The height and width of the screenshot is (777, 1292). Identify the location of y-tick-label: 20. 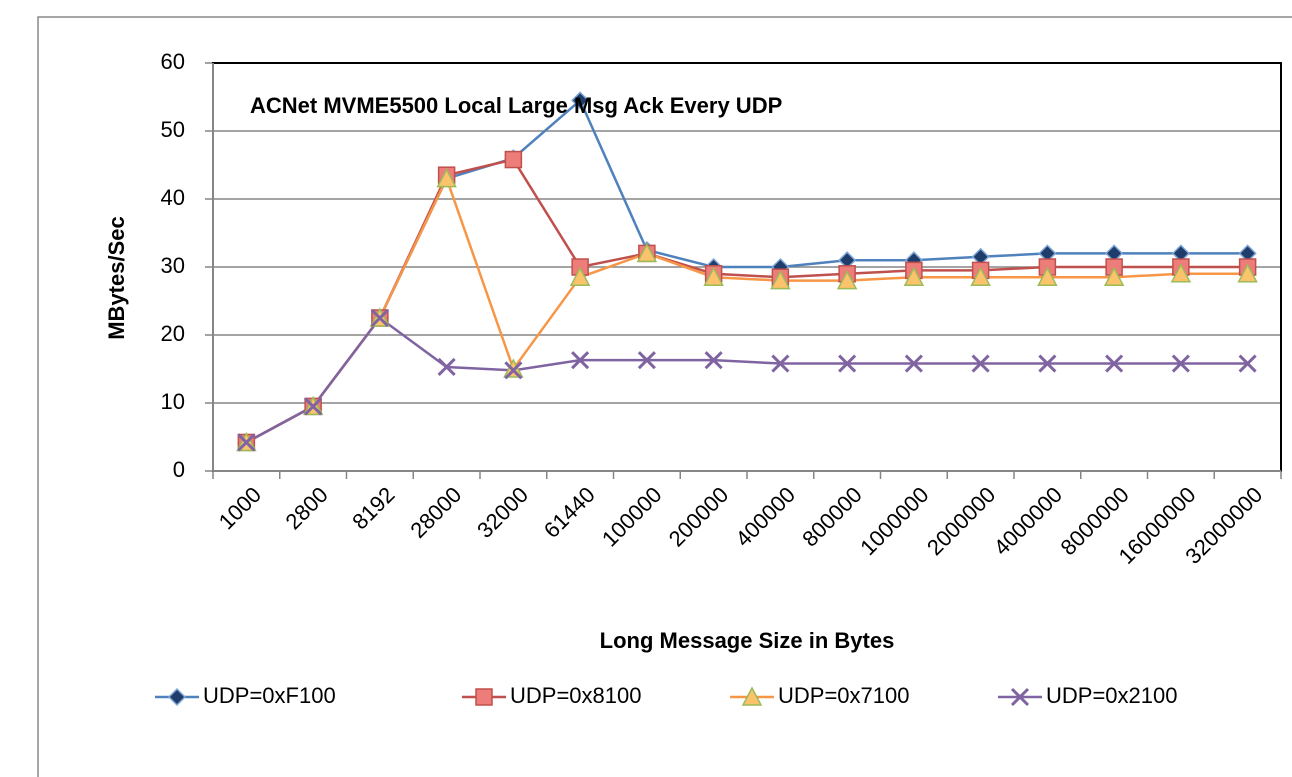
(173, 333).